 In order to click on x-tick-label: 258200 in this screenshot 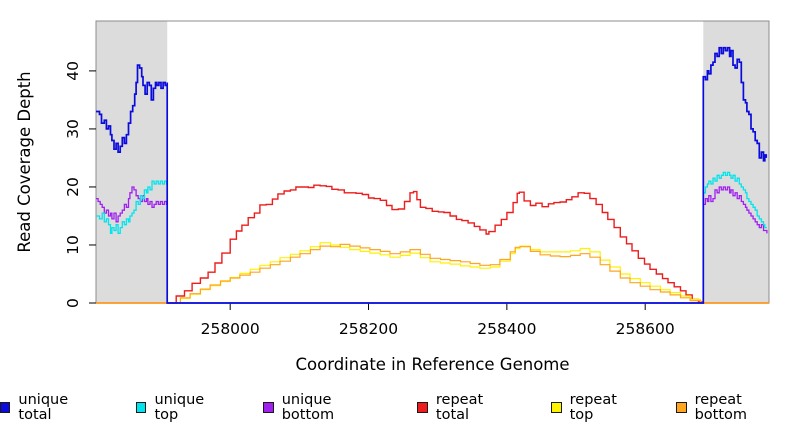, I will do `click(368, 329)`.